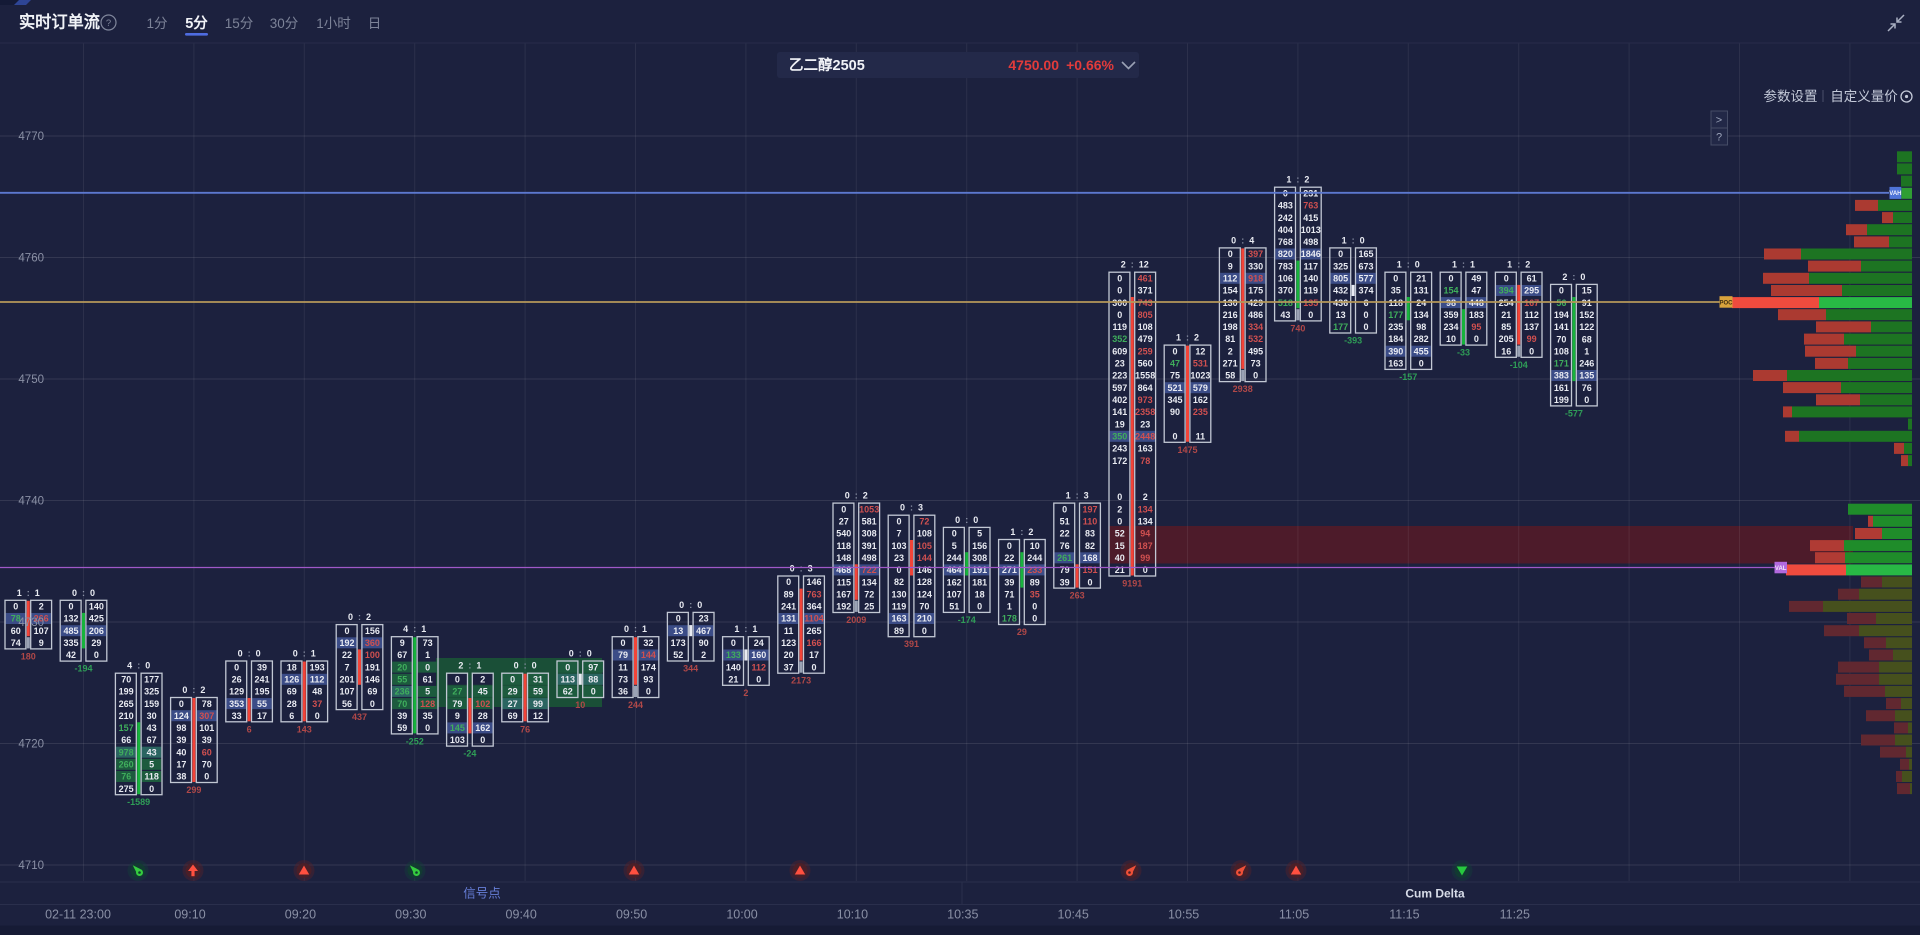 Image resolution: width=1920 pixels, height=935 pixels. What do you see at coordinates (1145, 534) in the screenshot?
I see `svg-text: 94` at bounding box center [1145, 534].